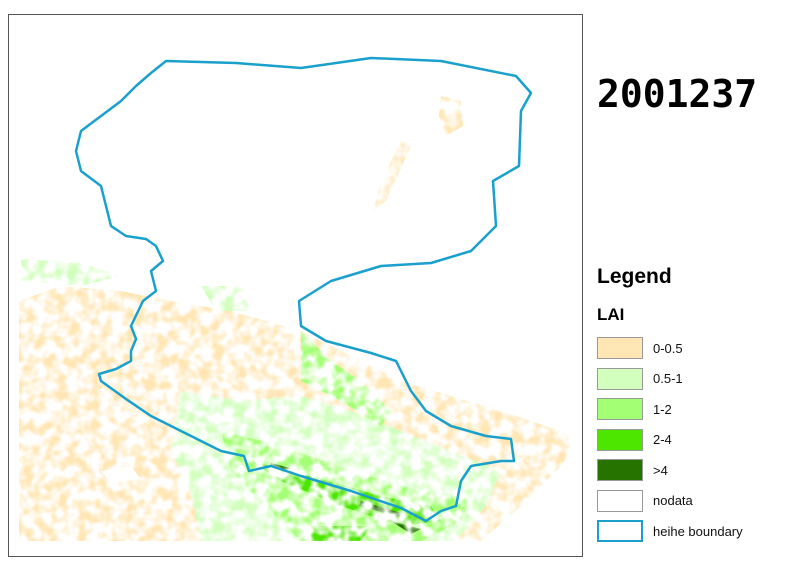  I want to click on legend-item: 1-2, so click(634, 409).